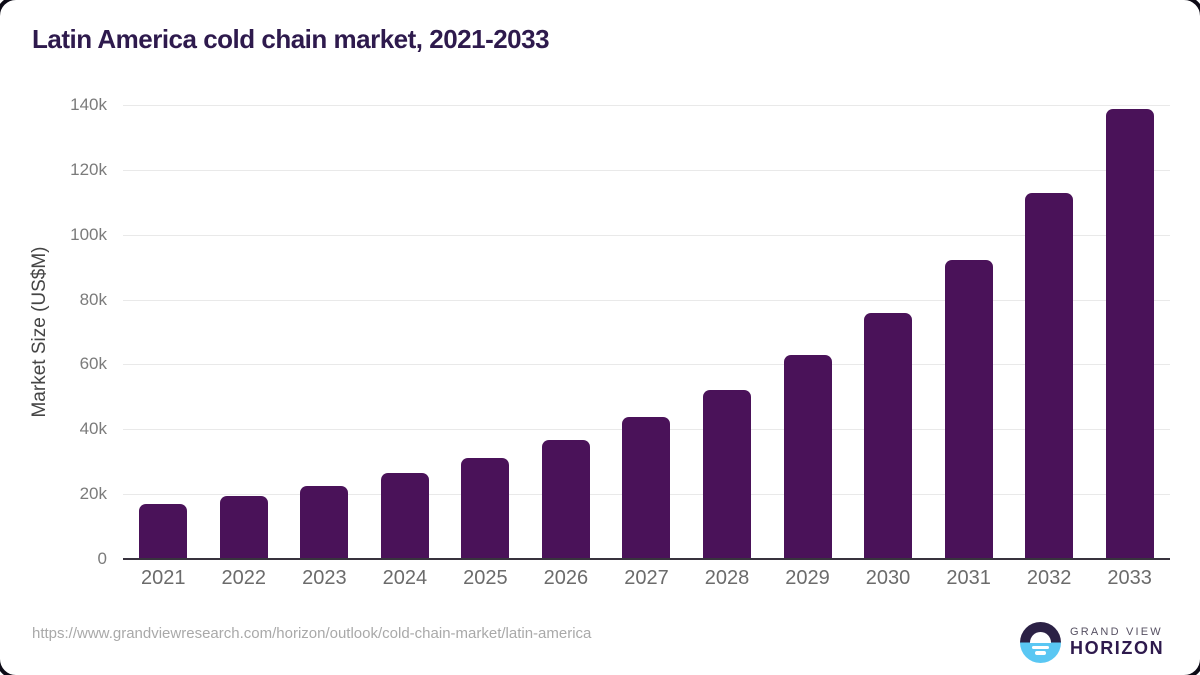 This screenshot has height=675, width=1200. I want to click on x-tick-label-2030: 2030, so click(888, 578).